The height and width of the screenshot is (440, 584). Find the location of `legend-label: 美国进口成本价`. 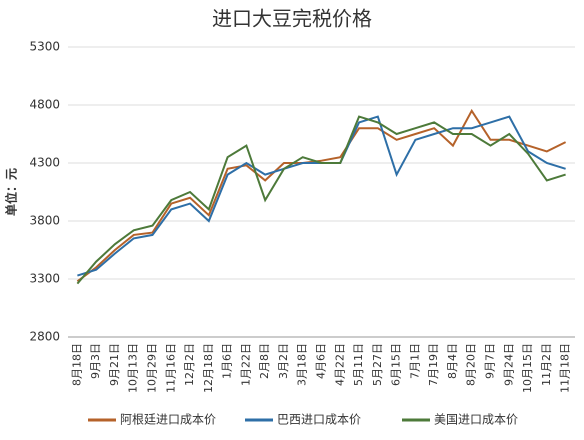

legend-label: 美国进口成本价 is located at coordinates (476, 420).